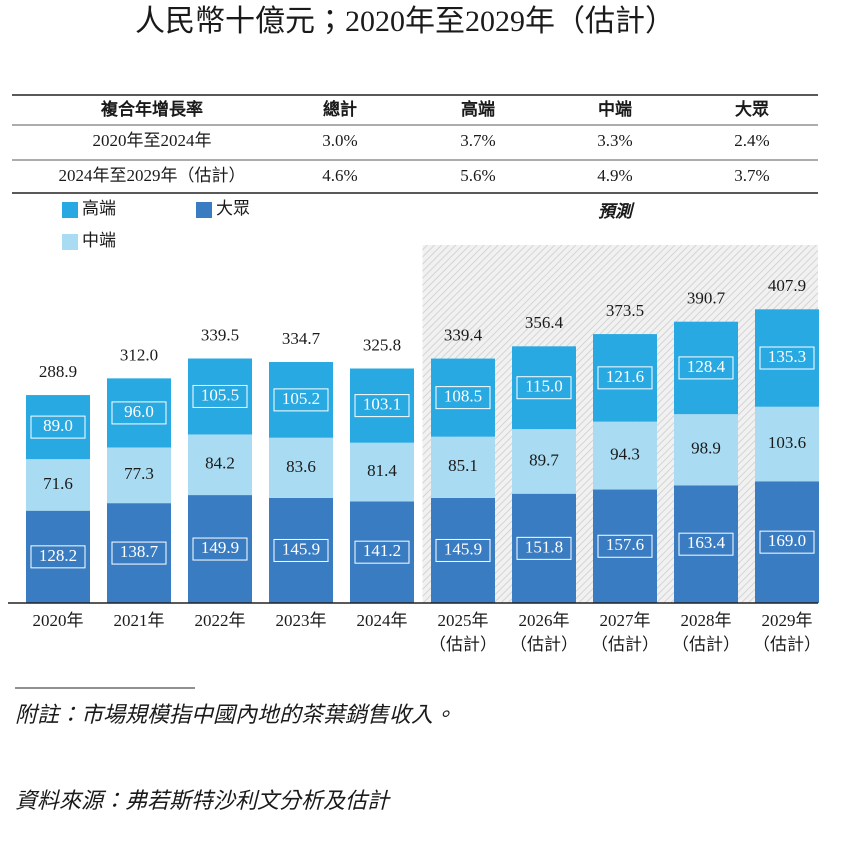 This screenshot has height=841, width=845. I want to click on value-label: 105.2, so click(301, 398).